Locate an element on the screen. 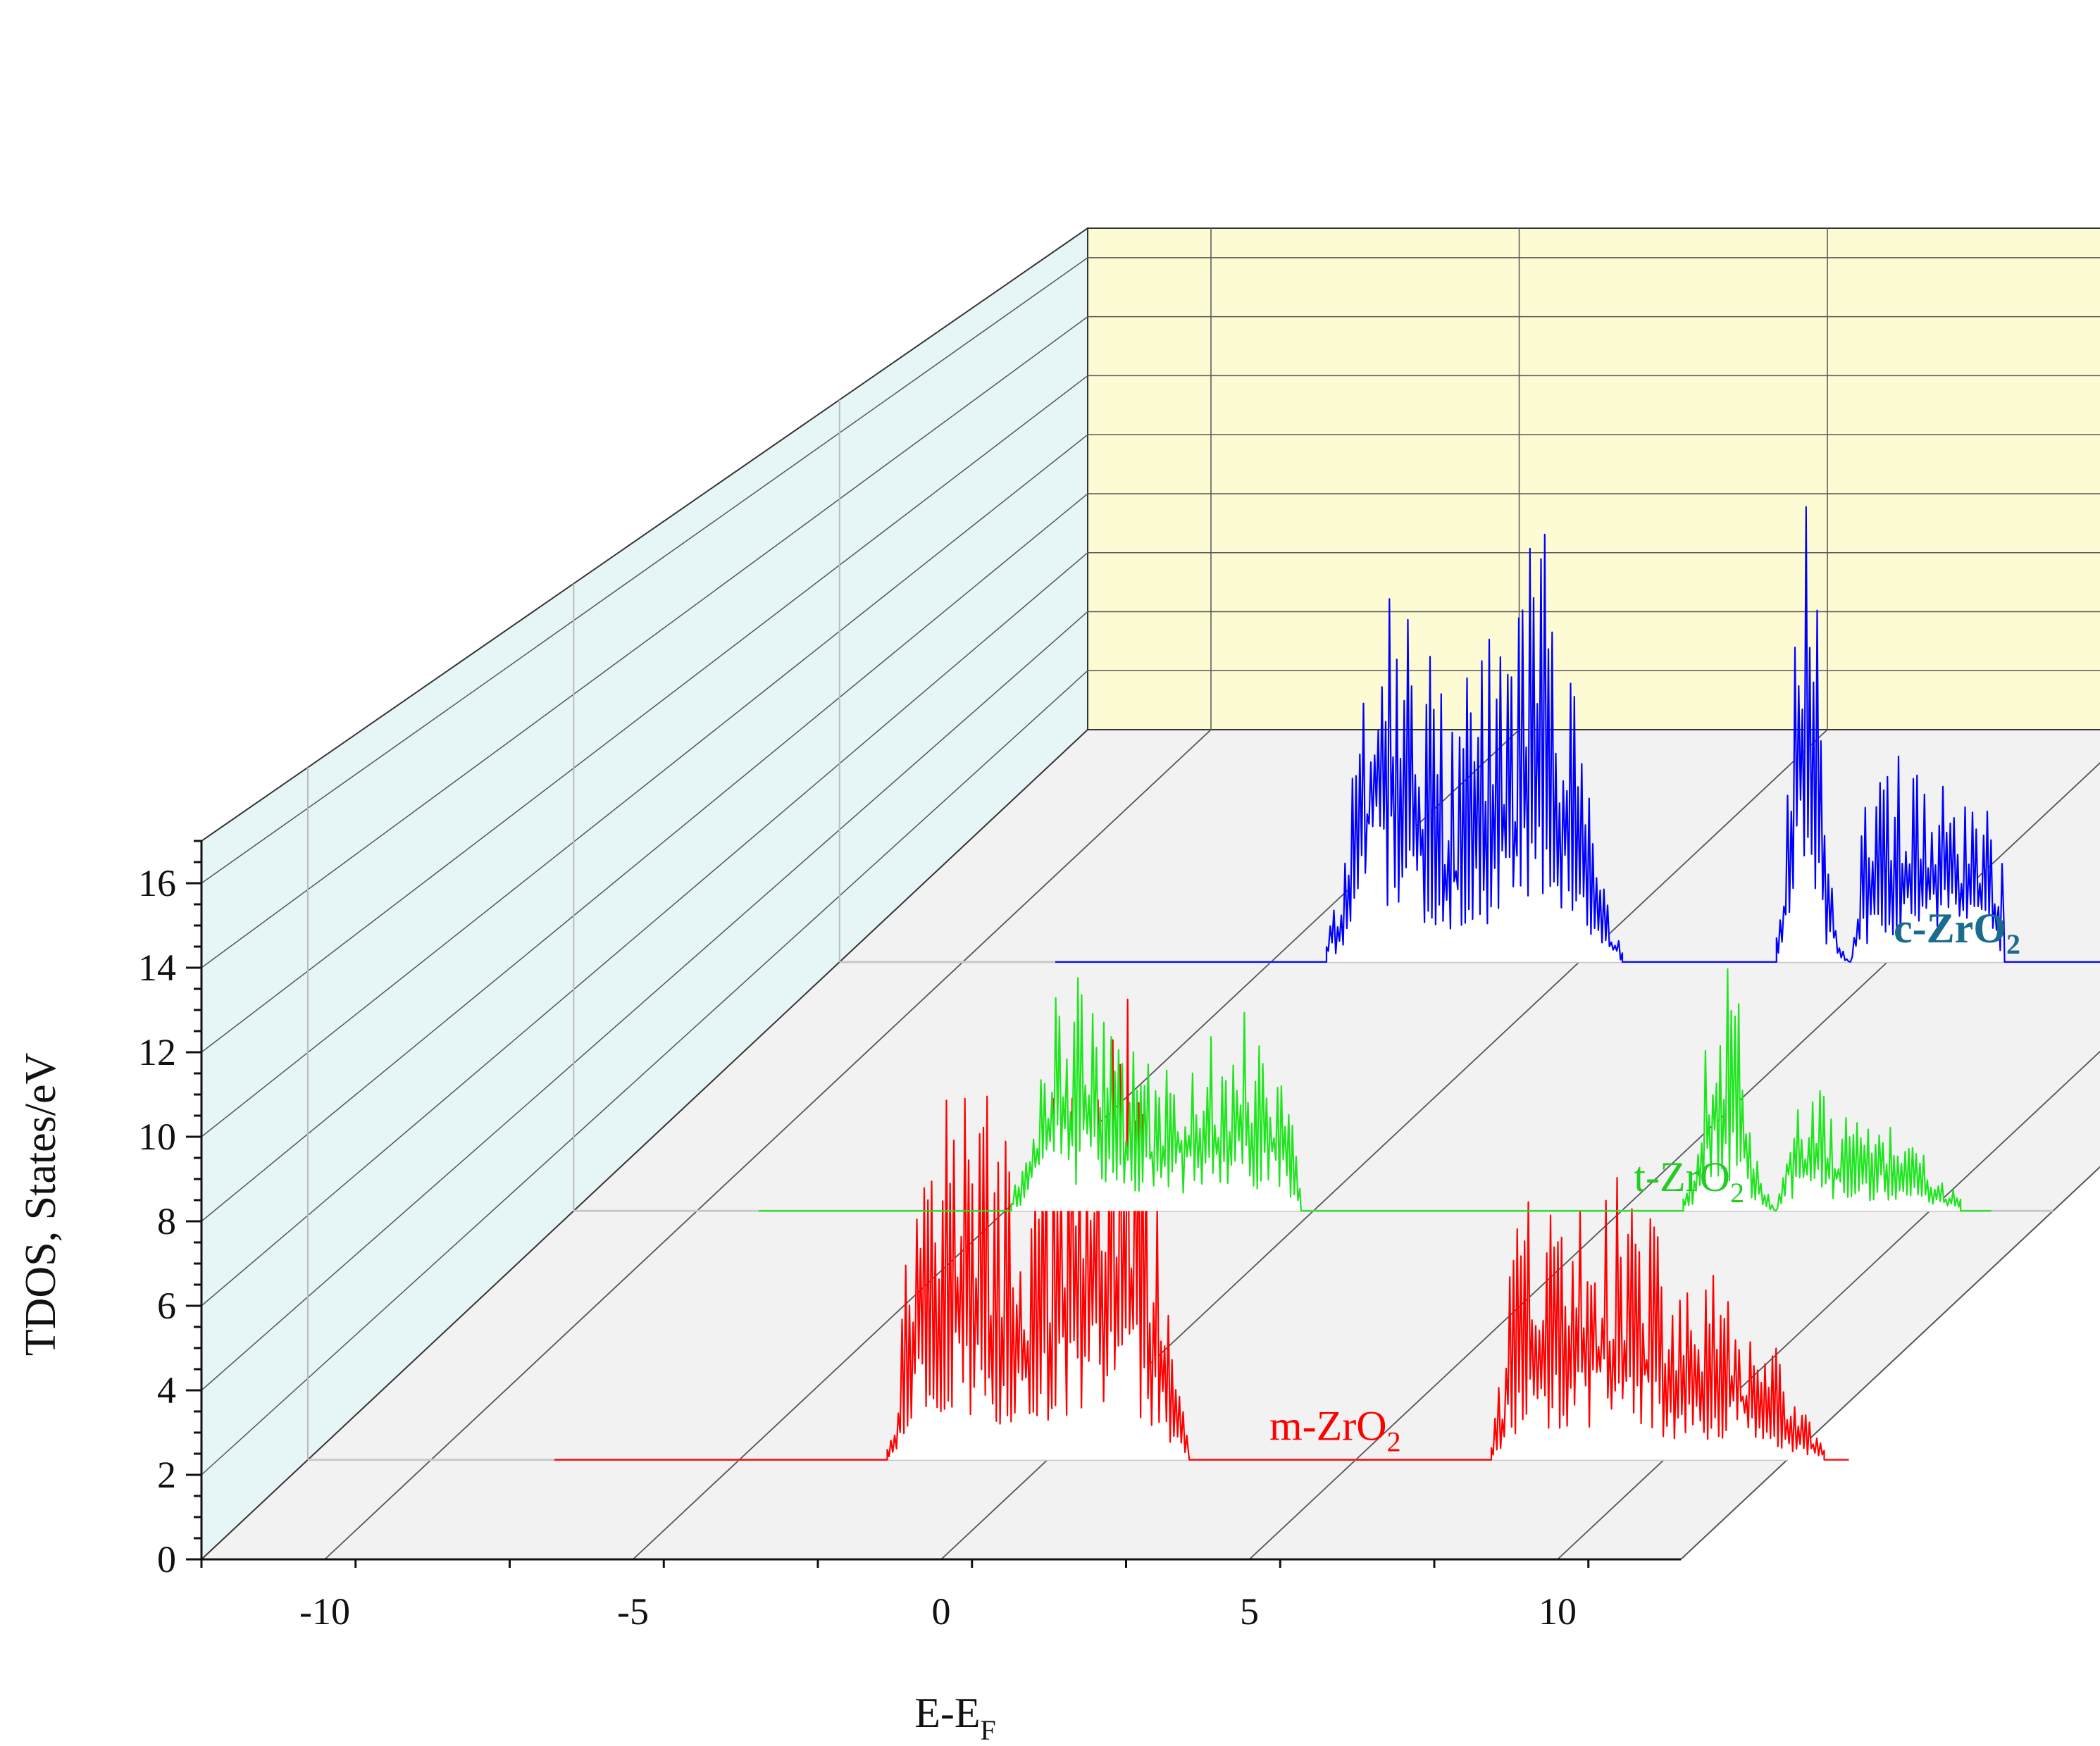 The height and width of the screenshot is (1746, 2100). y-tick-label: 8 is located at coordinates (167, 1221).